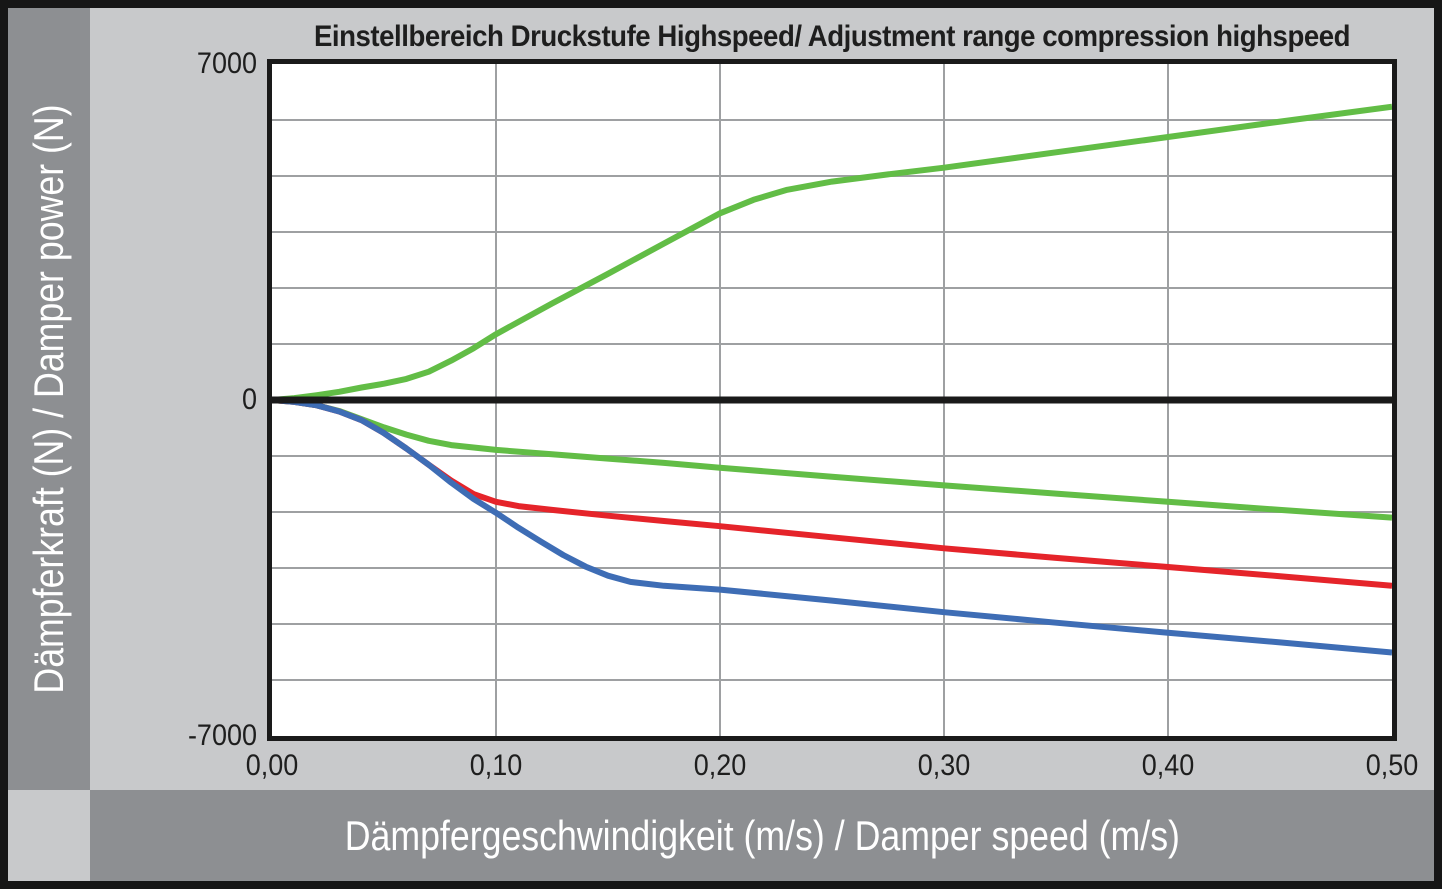  I want to click on y-axis-strip: Dämpferkraft (N) / Damper power (N), so click(49, 399).